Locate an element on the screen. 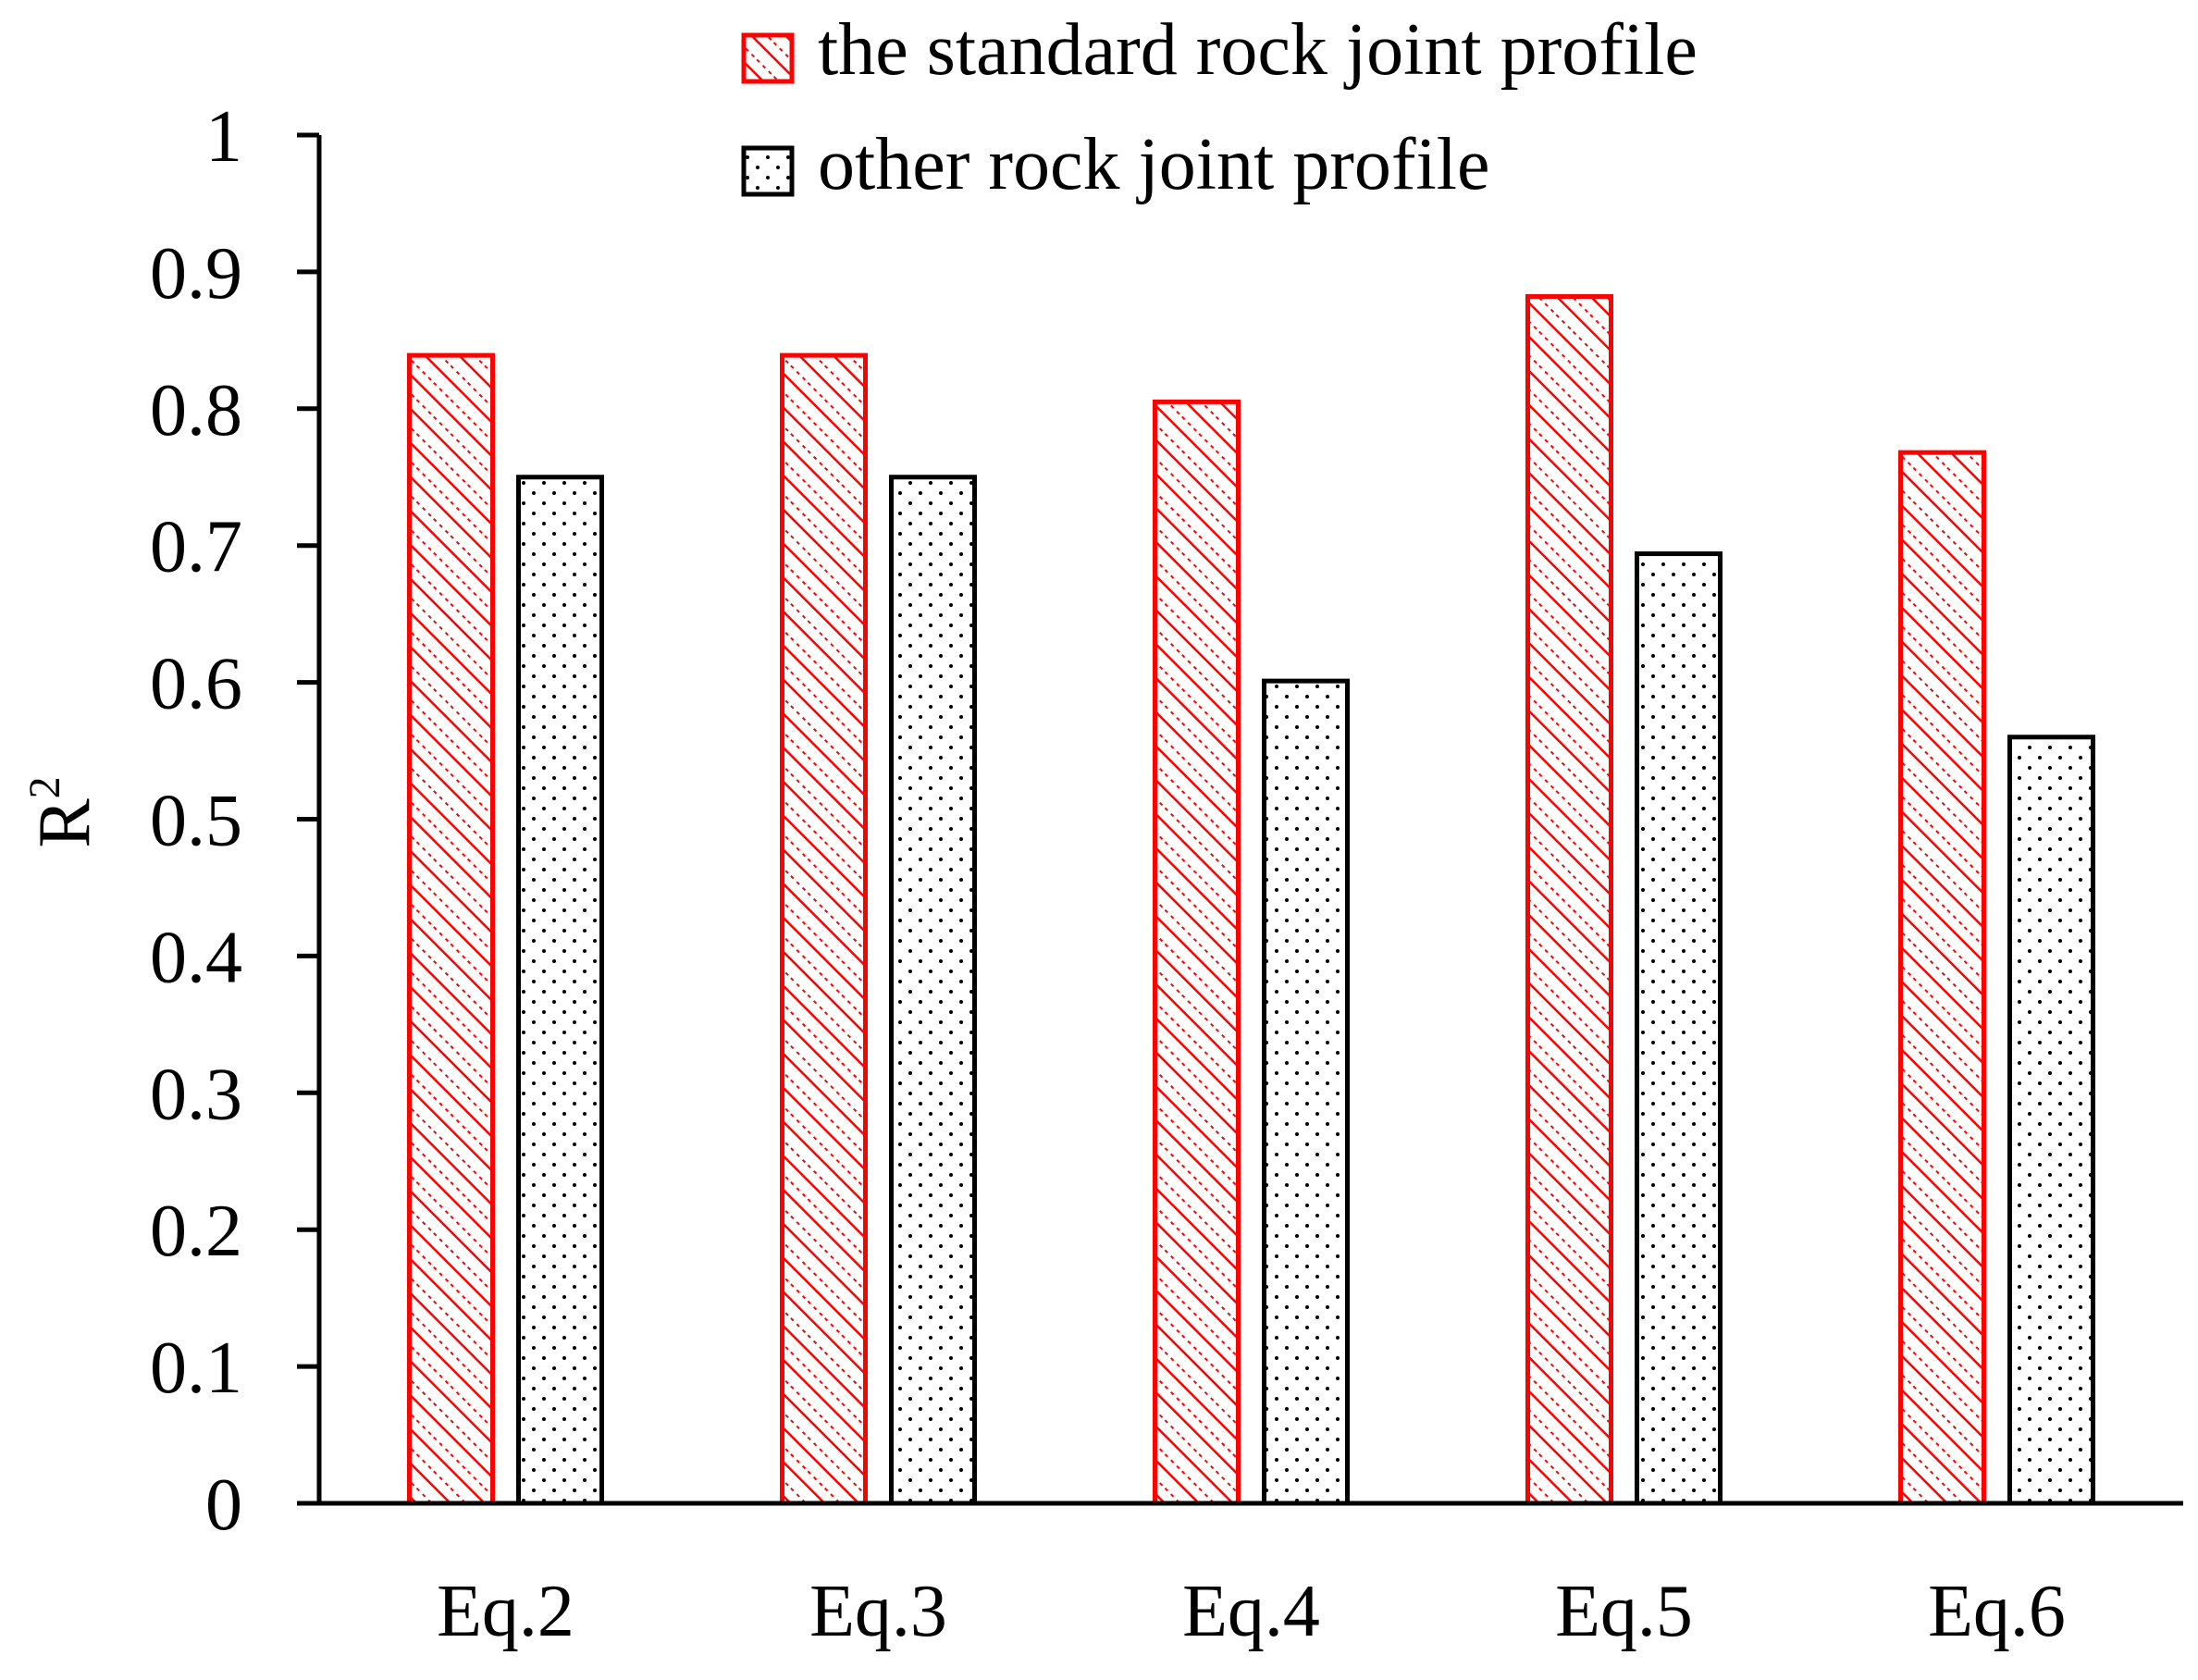  y-tick-label: 0.5 is located at coordinates (196, 821).